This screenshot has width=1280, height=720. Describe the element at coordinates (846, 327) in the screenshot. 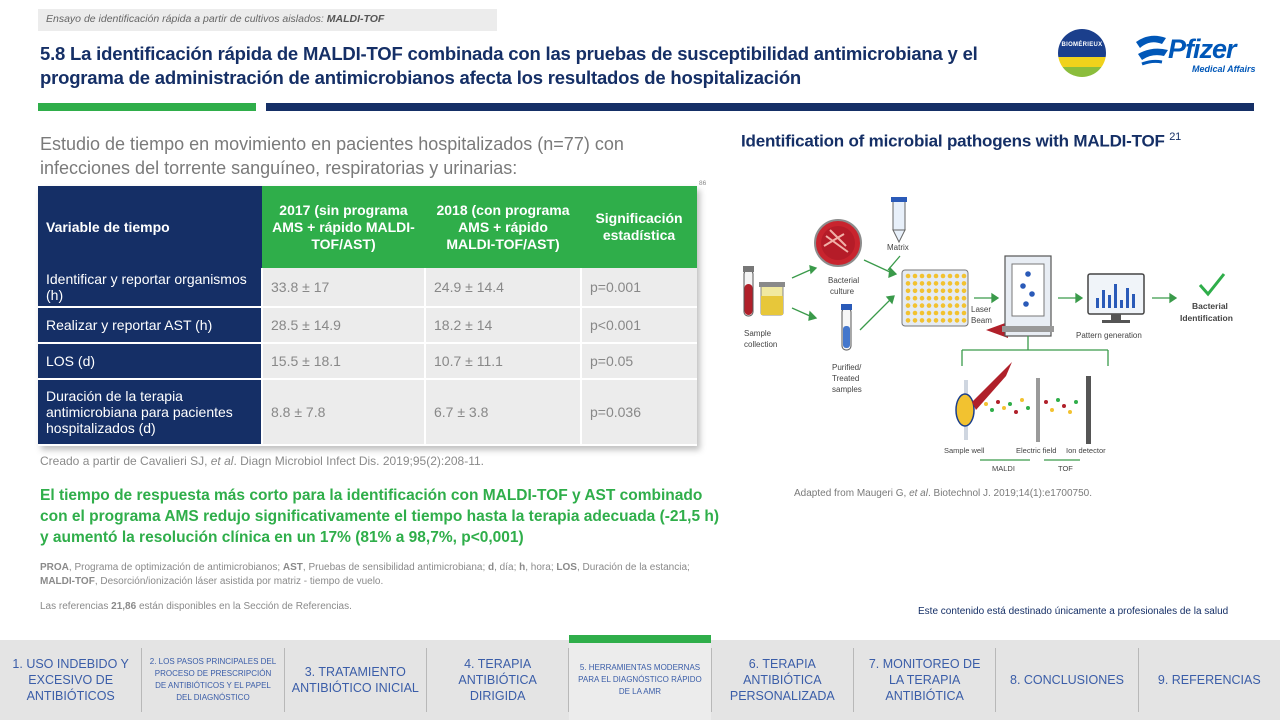

I see `purified-tube-icon` at that location.